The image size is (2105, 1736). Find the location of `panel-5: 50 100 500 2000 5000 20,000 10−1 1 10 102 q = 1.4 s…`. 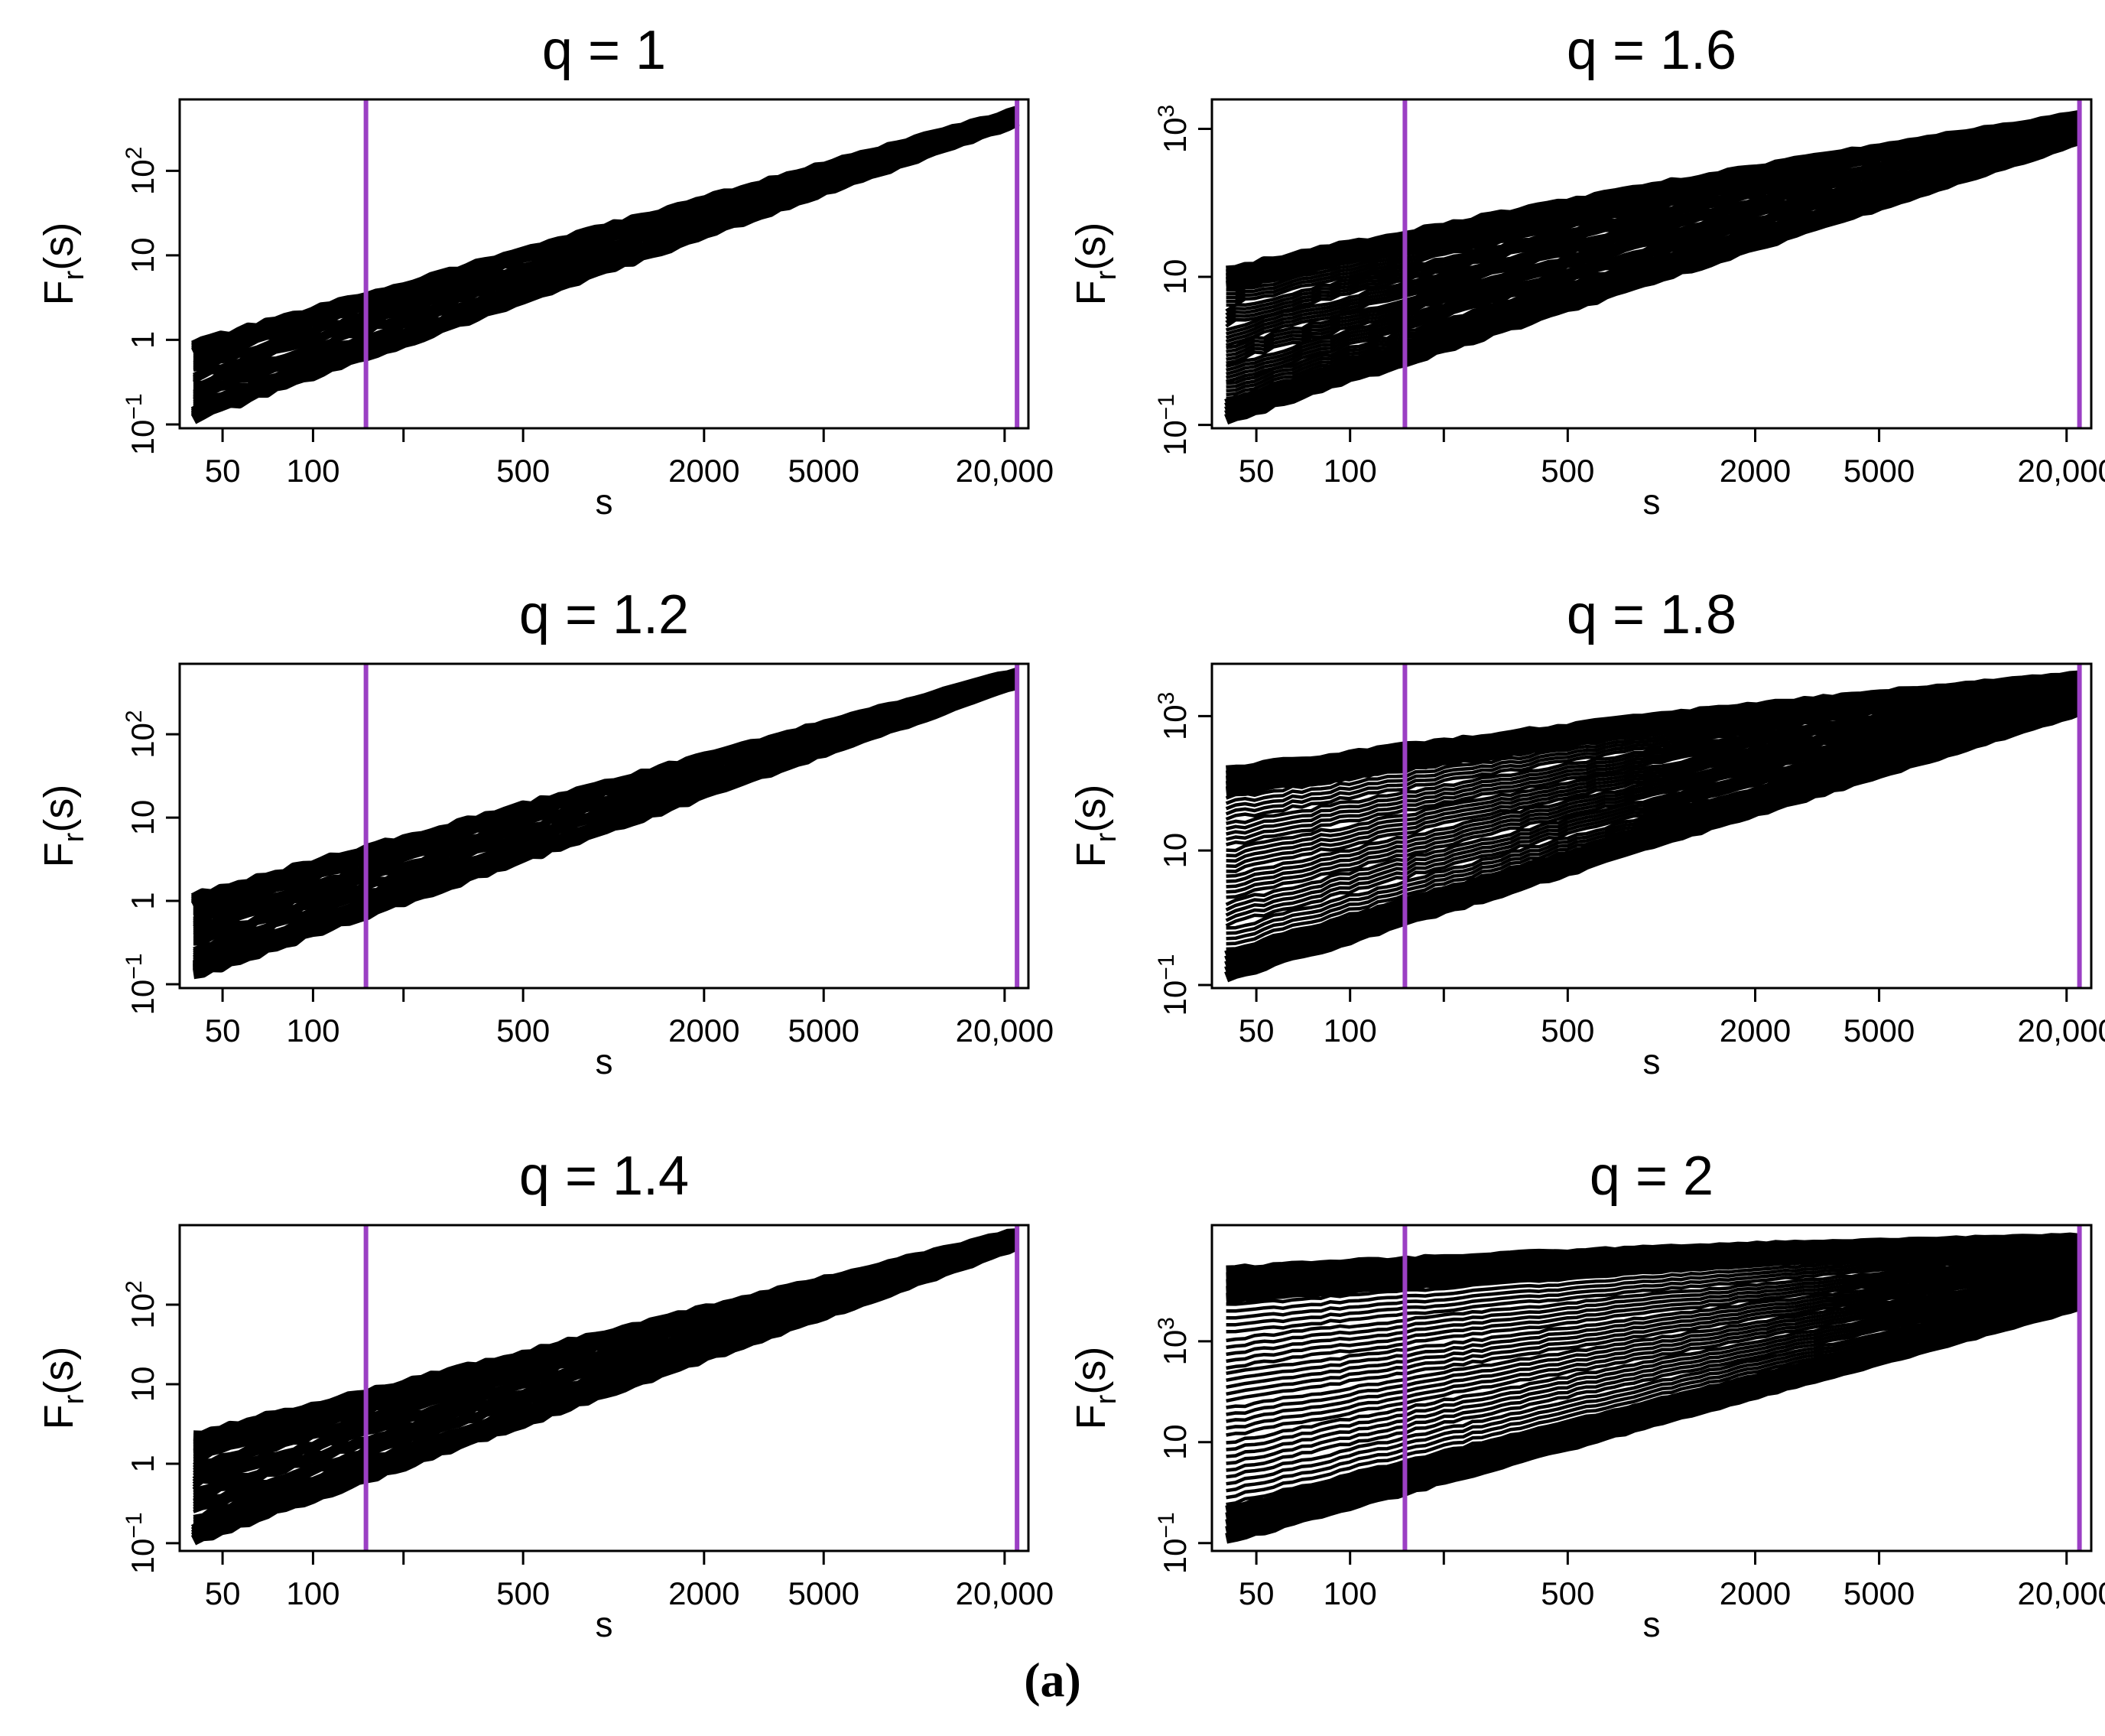

panel-5: 50 100 500 2000 5000 20,000 10−1 1 10 102 q = 1.4 s… is located at coordinates (545, 1395).